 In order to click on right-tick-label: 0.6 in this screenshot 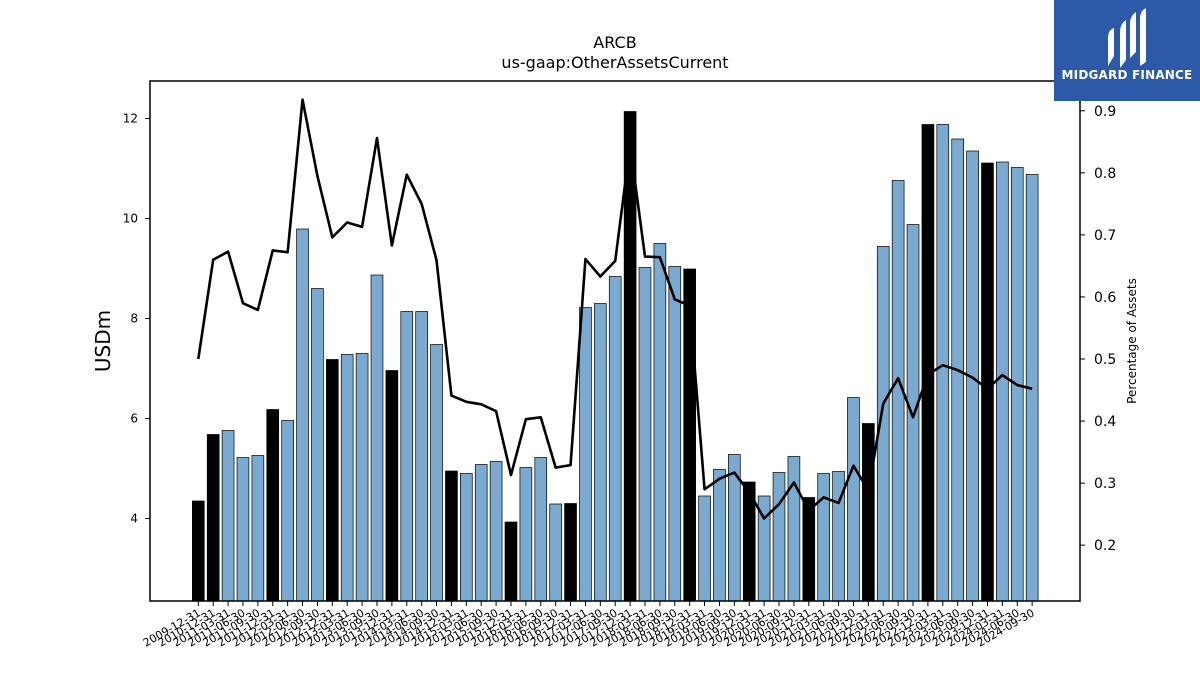, I will do `click(1105, 298)`.